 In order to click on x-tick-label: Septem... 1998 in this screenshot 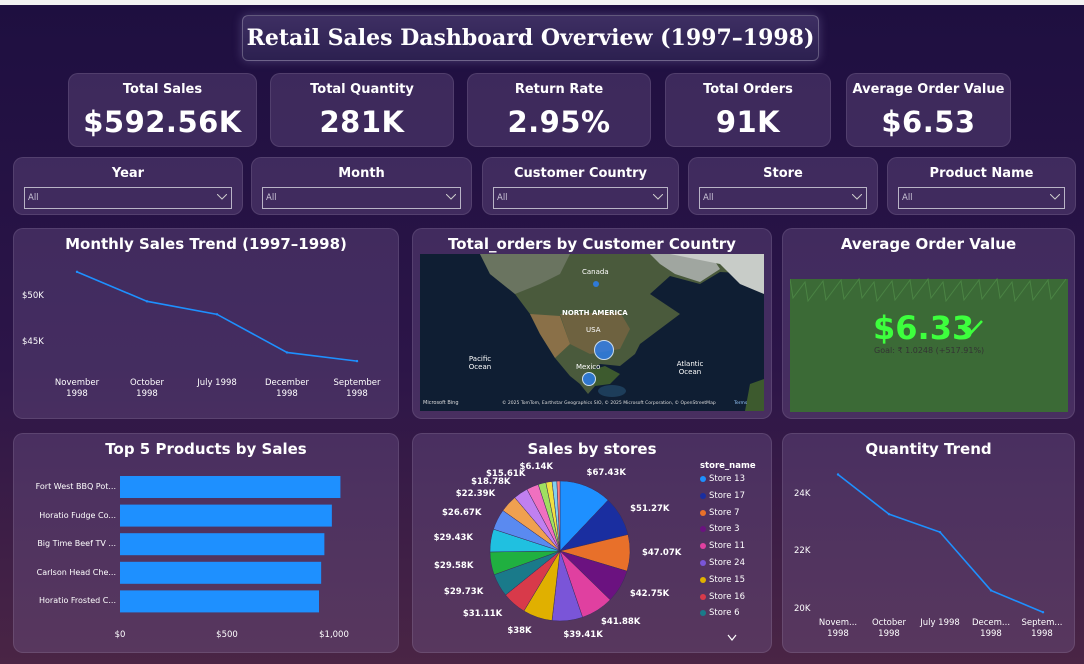, I will do `click(1042, 628)`.